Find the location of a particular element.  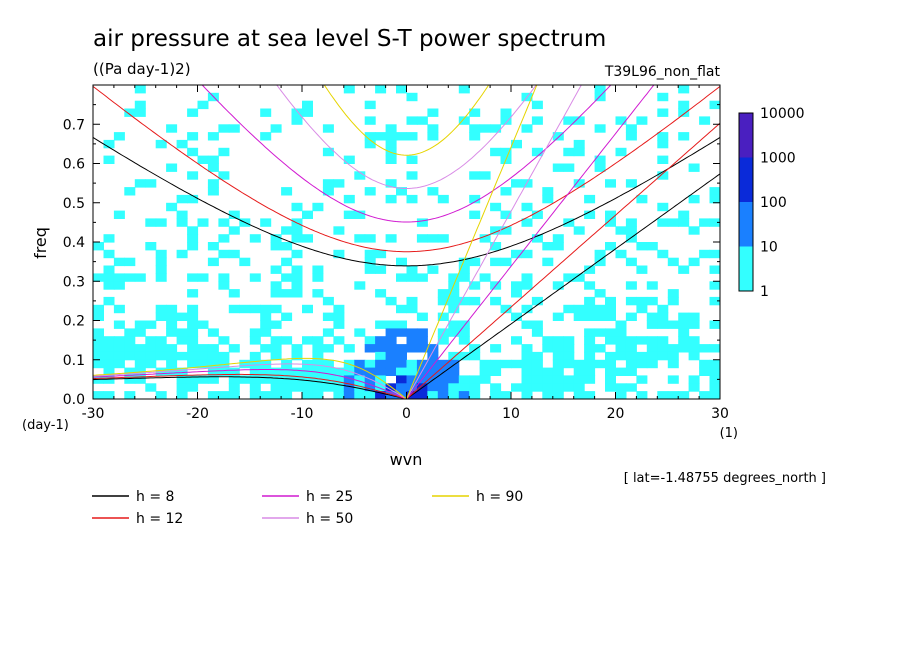

colorbar-label: 1 is located at coordinates (764, 292).